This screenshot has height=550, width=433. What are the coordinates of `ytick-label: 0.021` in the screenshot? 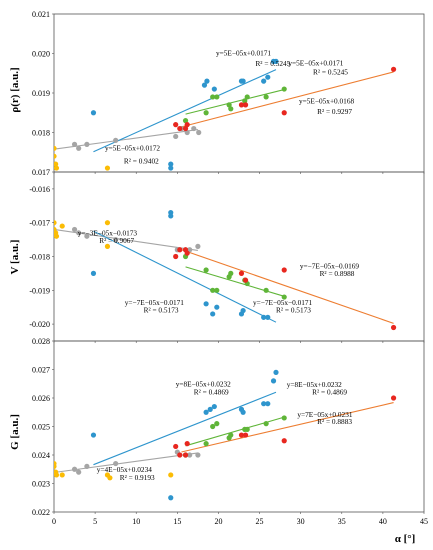 It's located at (41, 14).